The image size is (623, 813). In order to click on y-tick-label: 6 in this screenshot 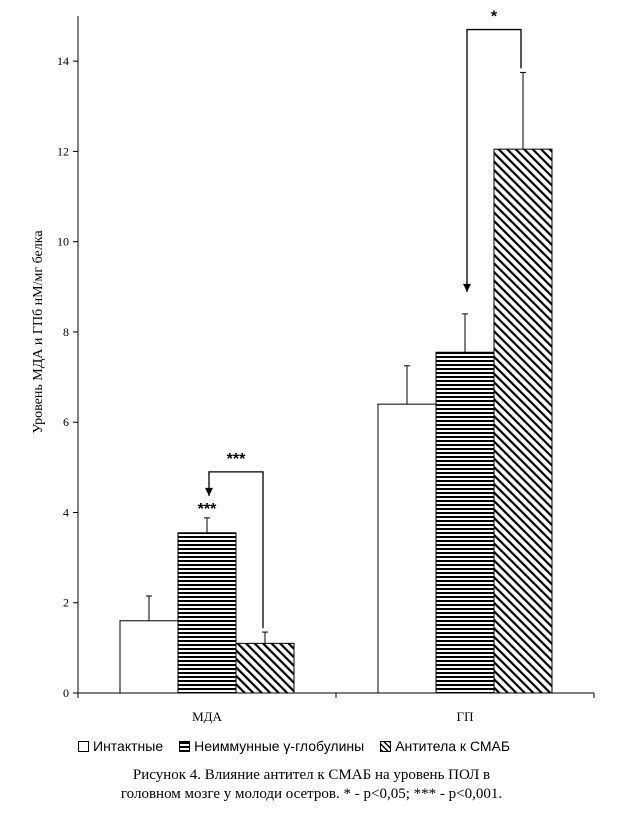, I will do `click(66, 422)`.